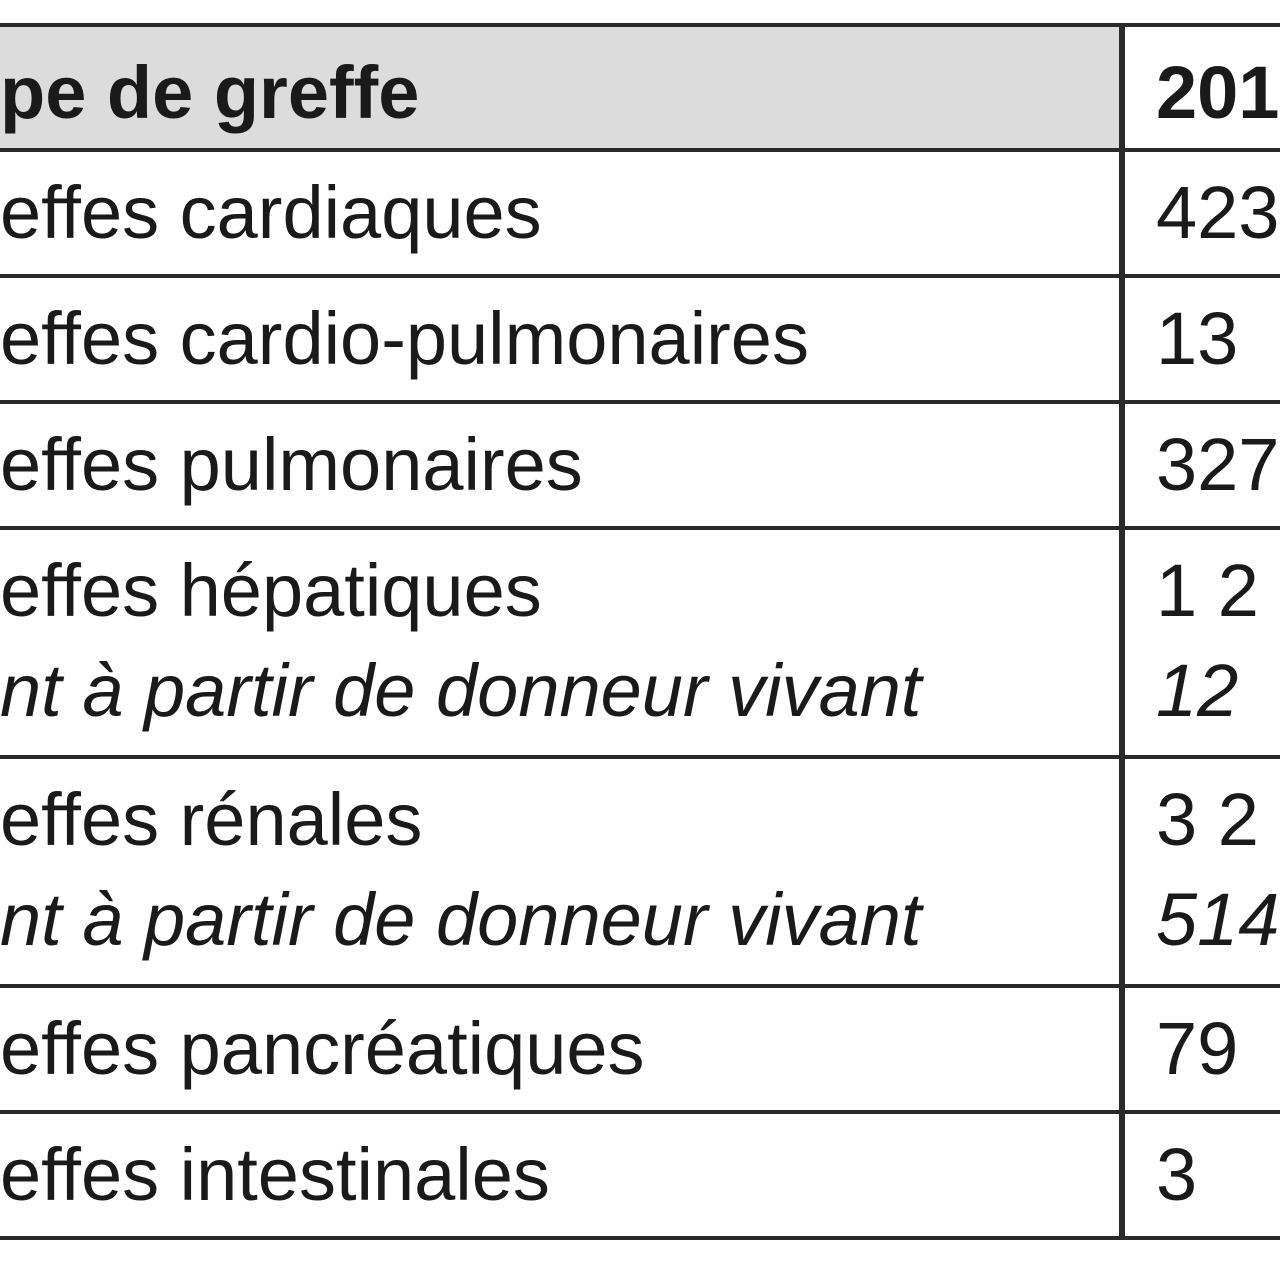 The height and width of the screenshot is (1280, 1280). I want to click on row-value: 79, so click(1197, 1048).